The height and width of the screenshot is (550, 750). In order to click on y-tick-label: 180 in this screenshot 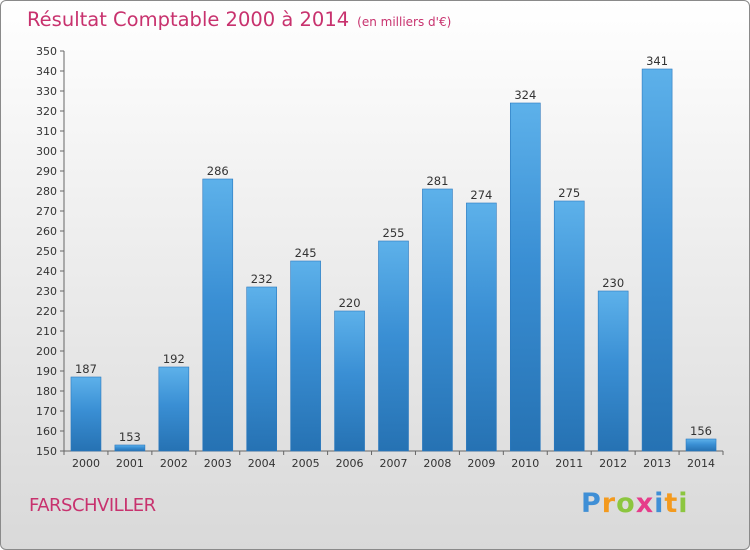, I will do `click(46, 391)`.